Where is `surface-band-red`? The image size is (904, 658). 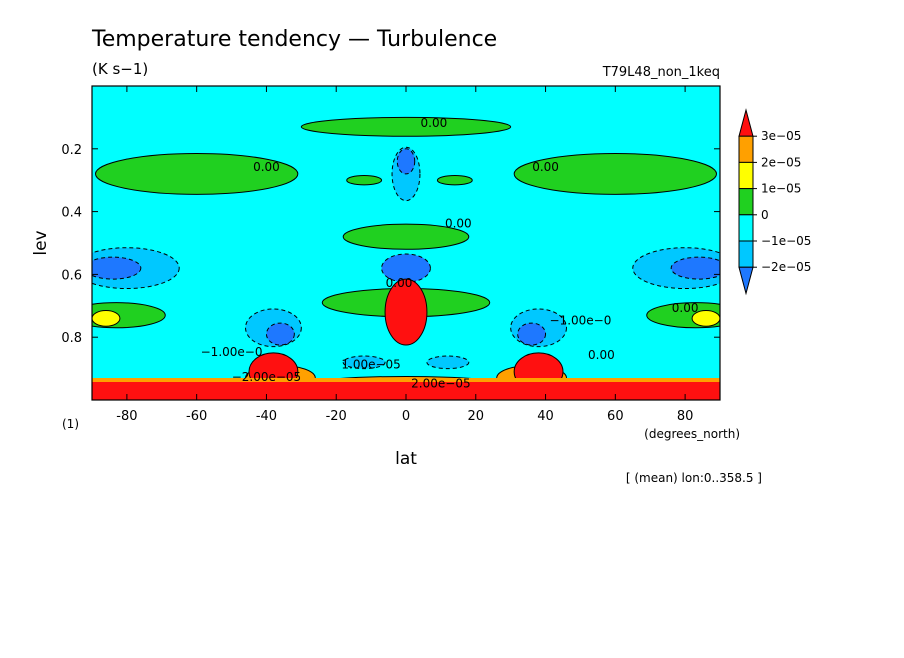
surface-band-red is located at coordinates (406, 391).